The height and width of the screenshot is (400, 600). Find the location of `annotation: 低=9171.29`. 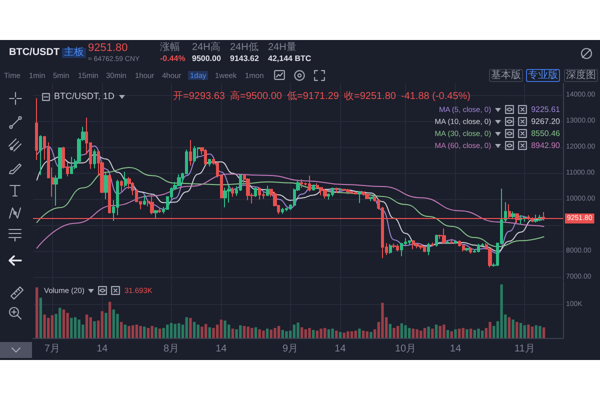

annotation: 低=9171.29 is located at coordinates (313, 96).